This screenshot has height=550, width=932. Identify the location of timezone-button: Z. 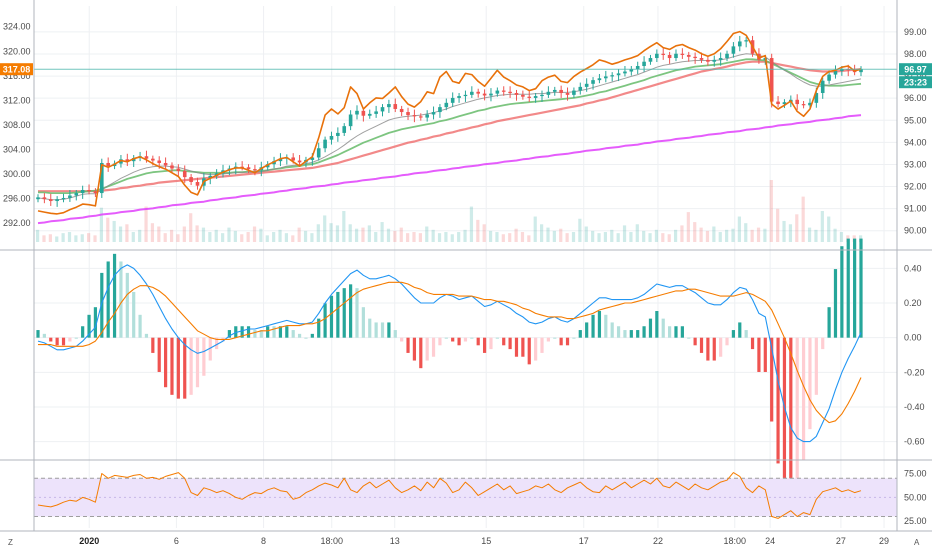
(10, 542).